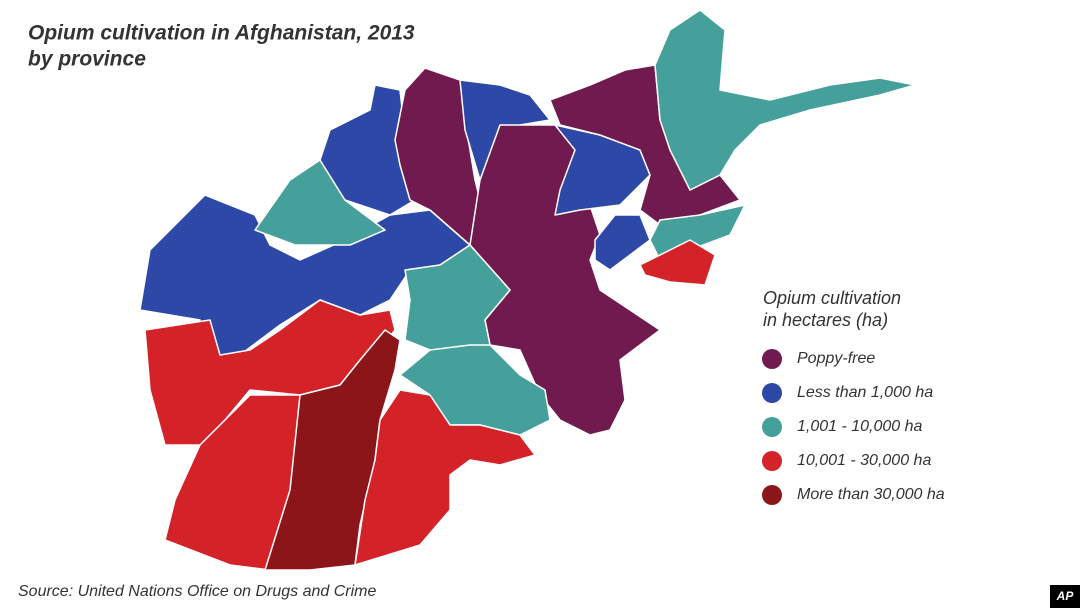 This screenshot has width=1080, height=608. What do you see at coordinates (221, 33) in the screenshot?
I see `title-line: Opium cultivation in Afghanistan, 2013` at bounding box center [221, 33].